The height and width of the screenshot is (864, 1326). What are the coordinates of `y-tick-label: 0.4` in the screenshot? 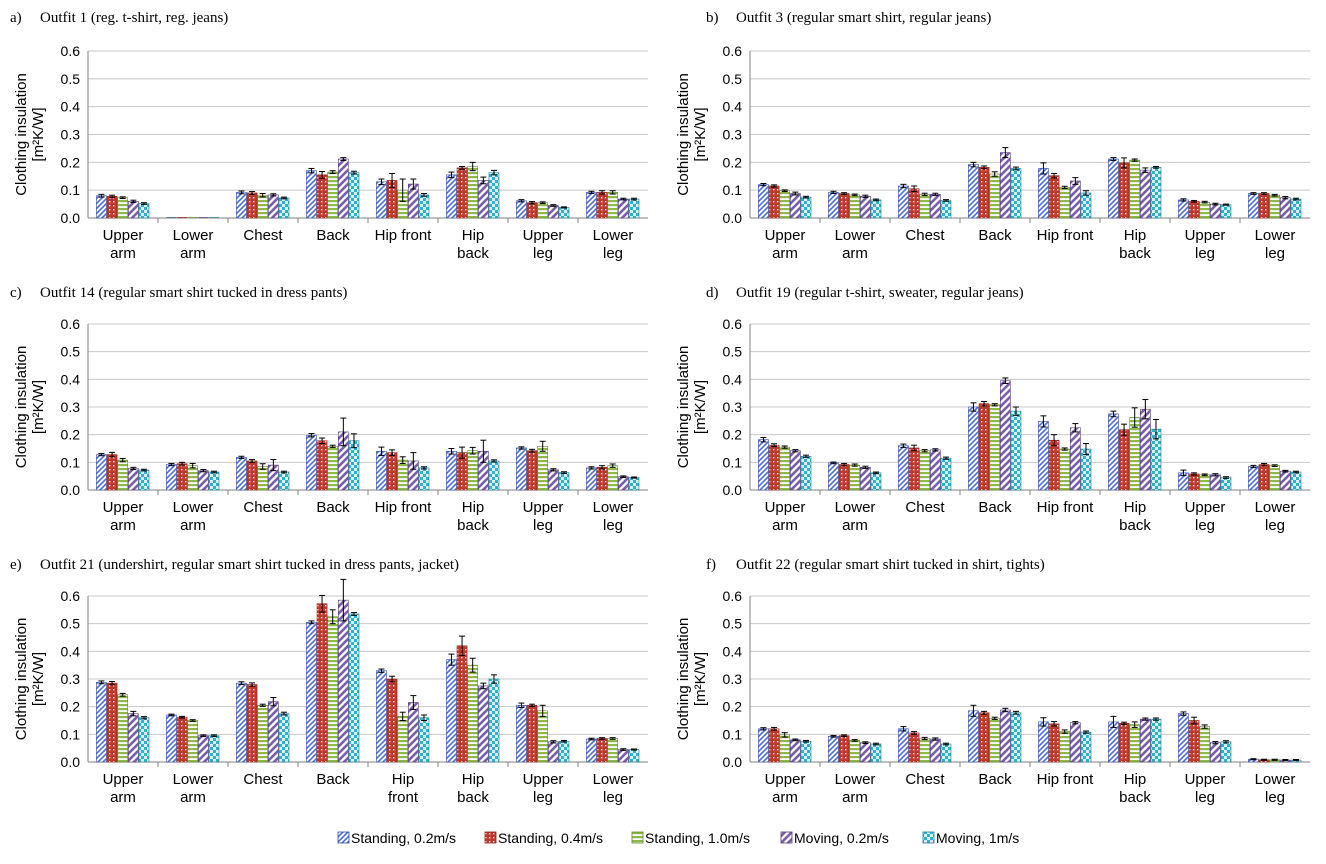 It's located at (733, 379).